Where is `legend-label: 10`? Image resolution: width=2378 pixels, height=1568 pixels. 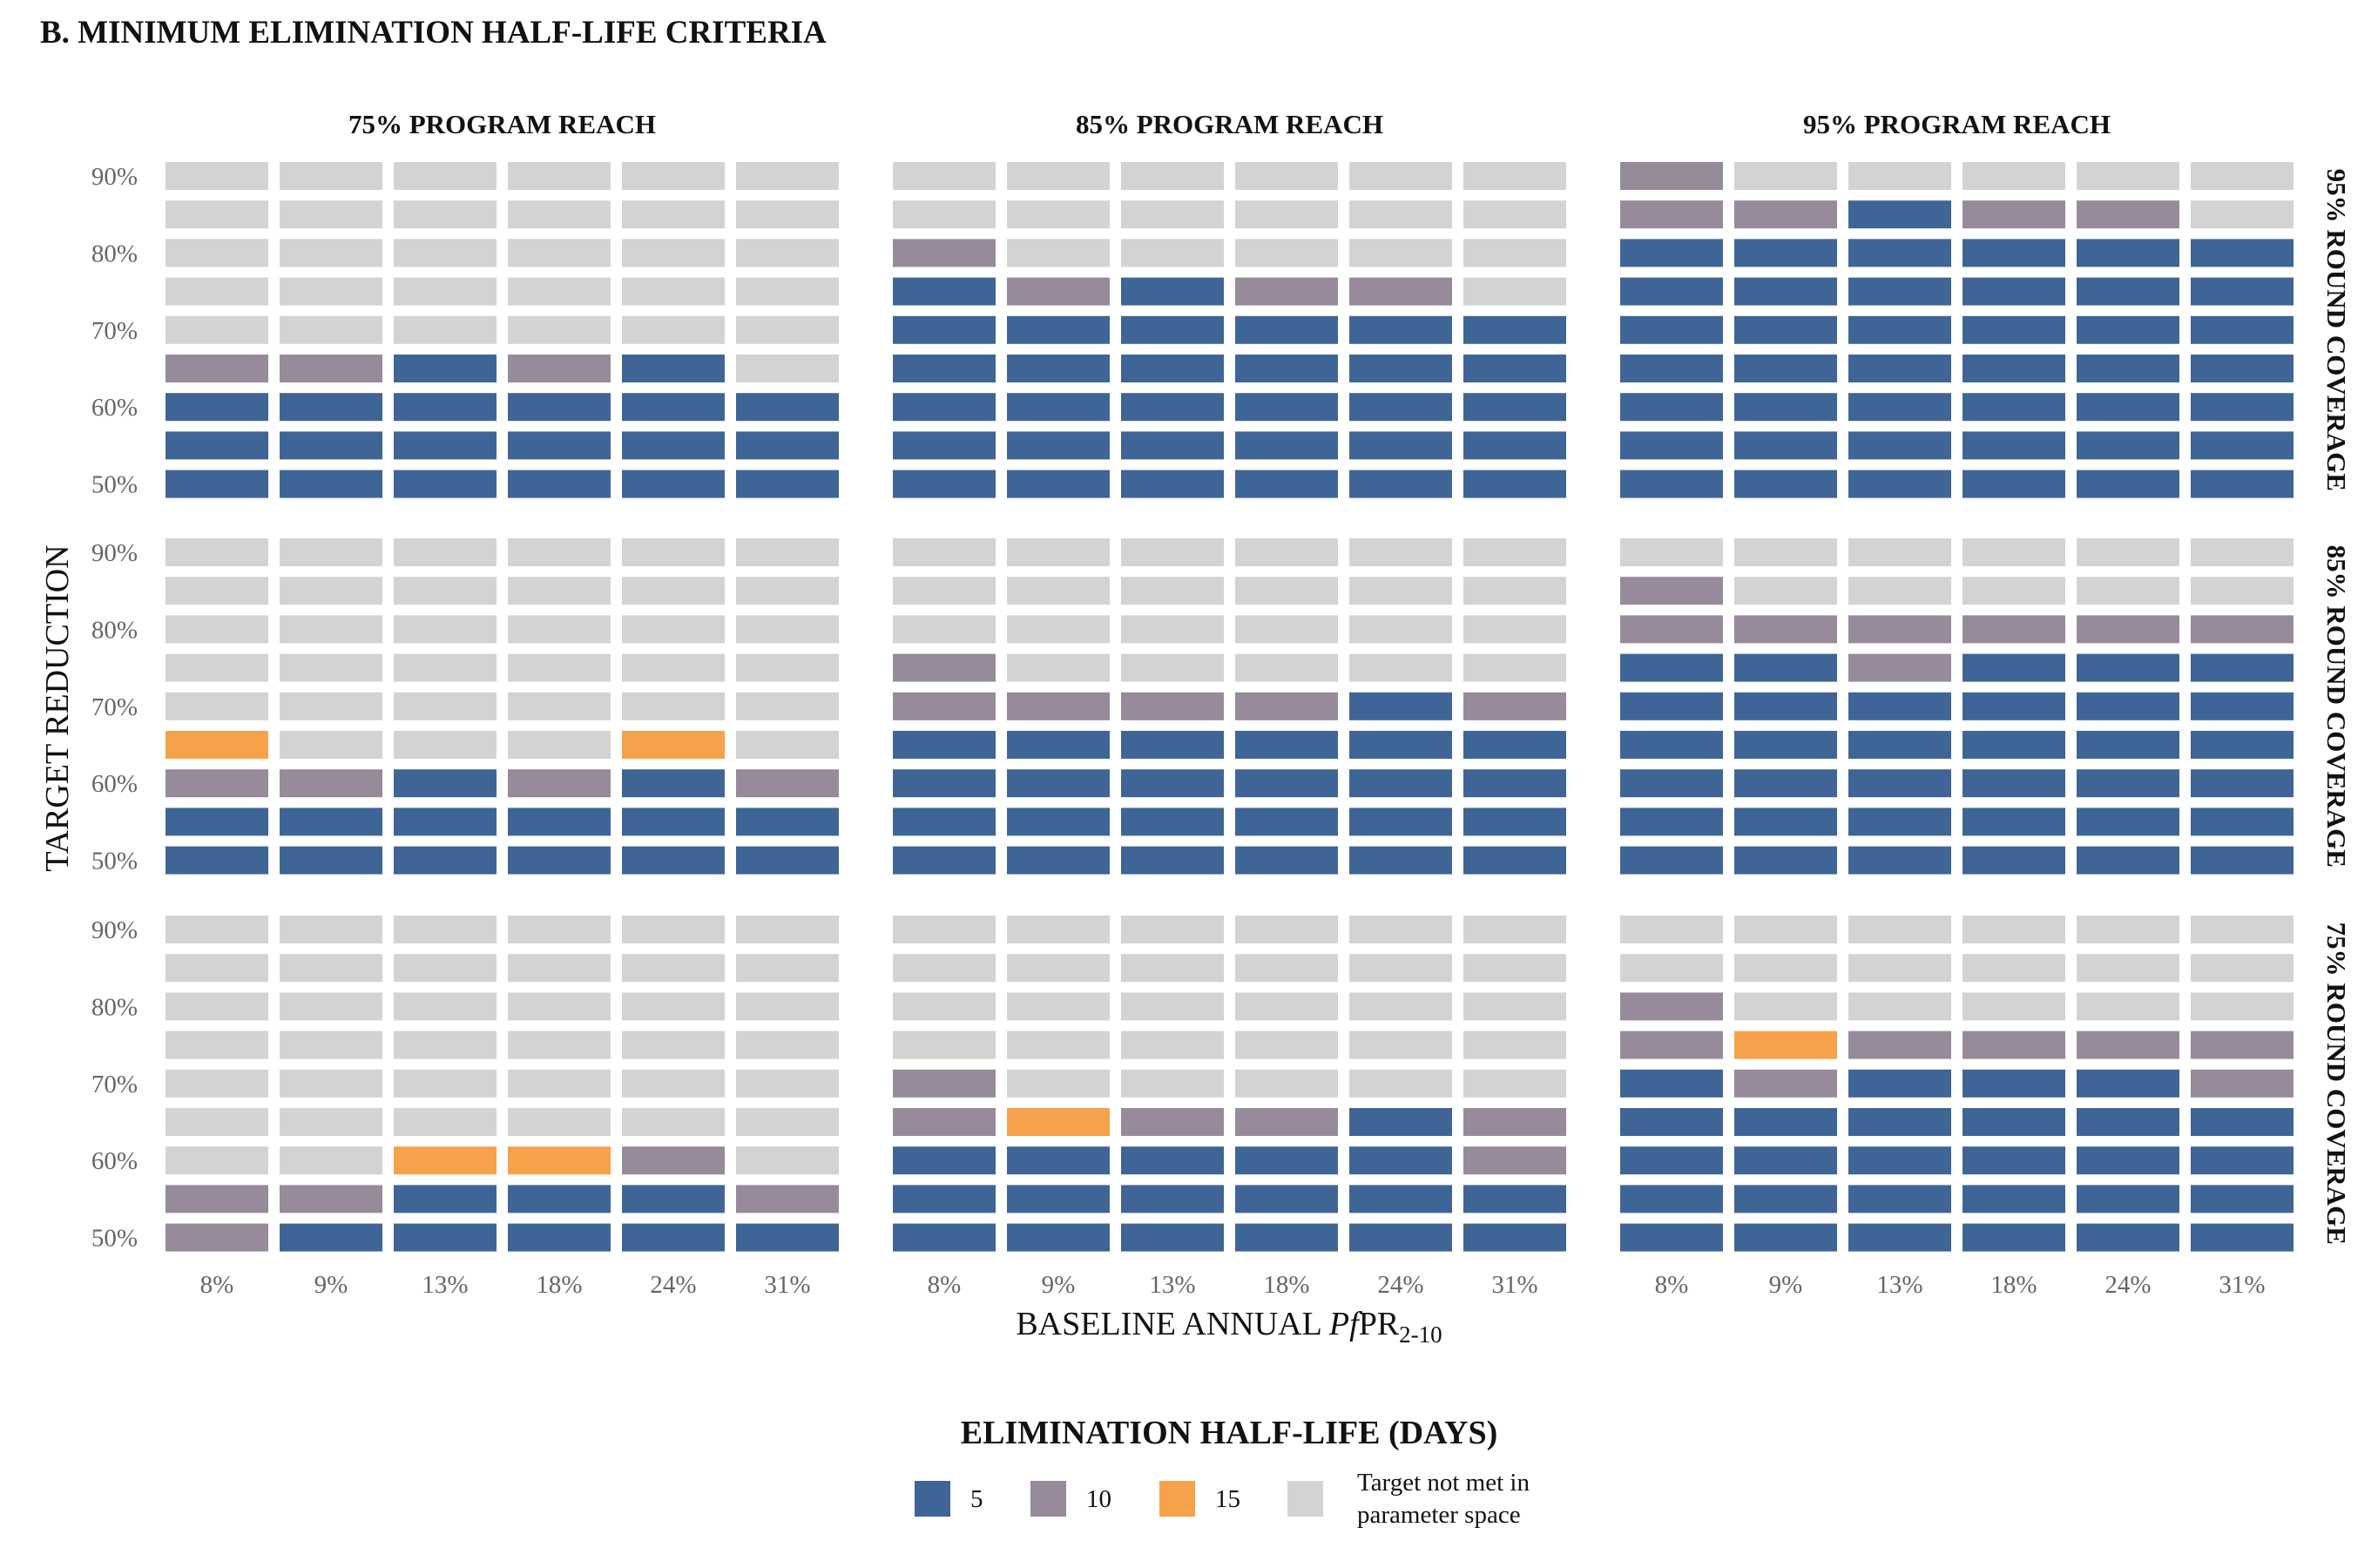 legend-label: 10 is located at coordinates (1098, 1499).